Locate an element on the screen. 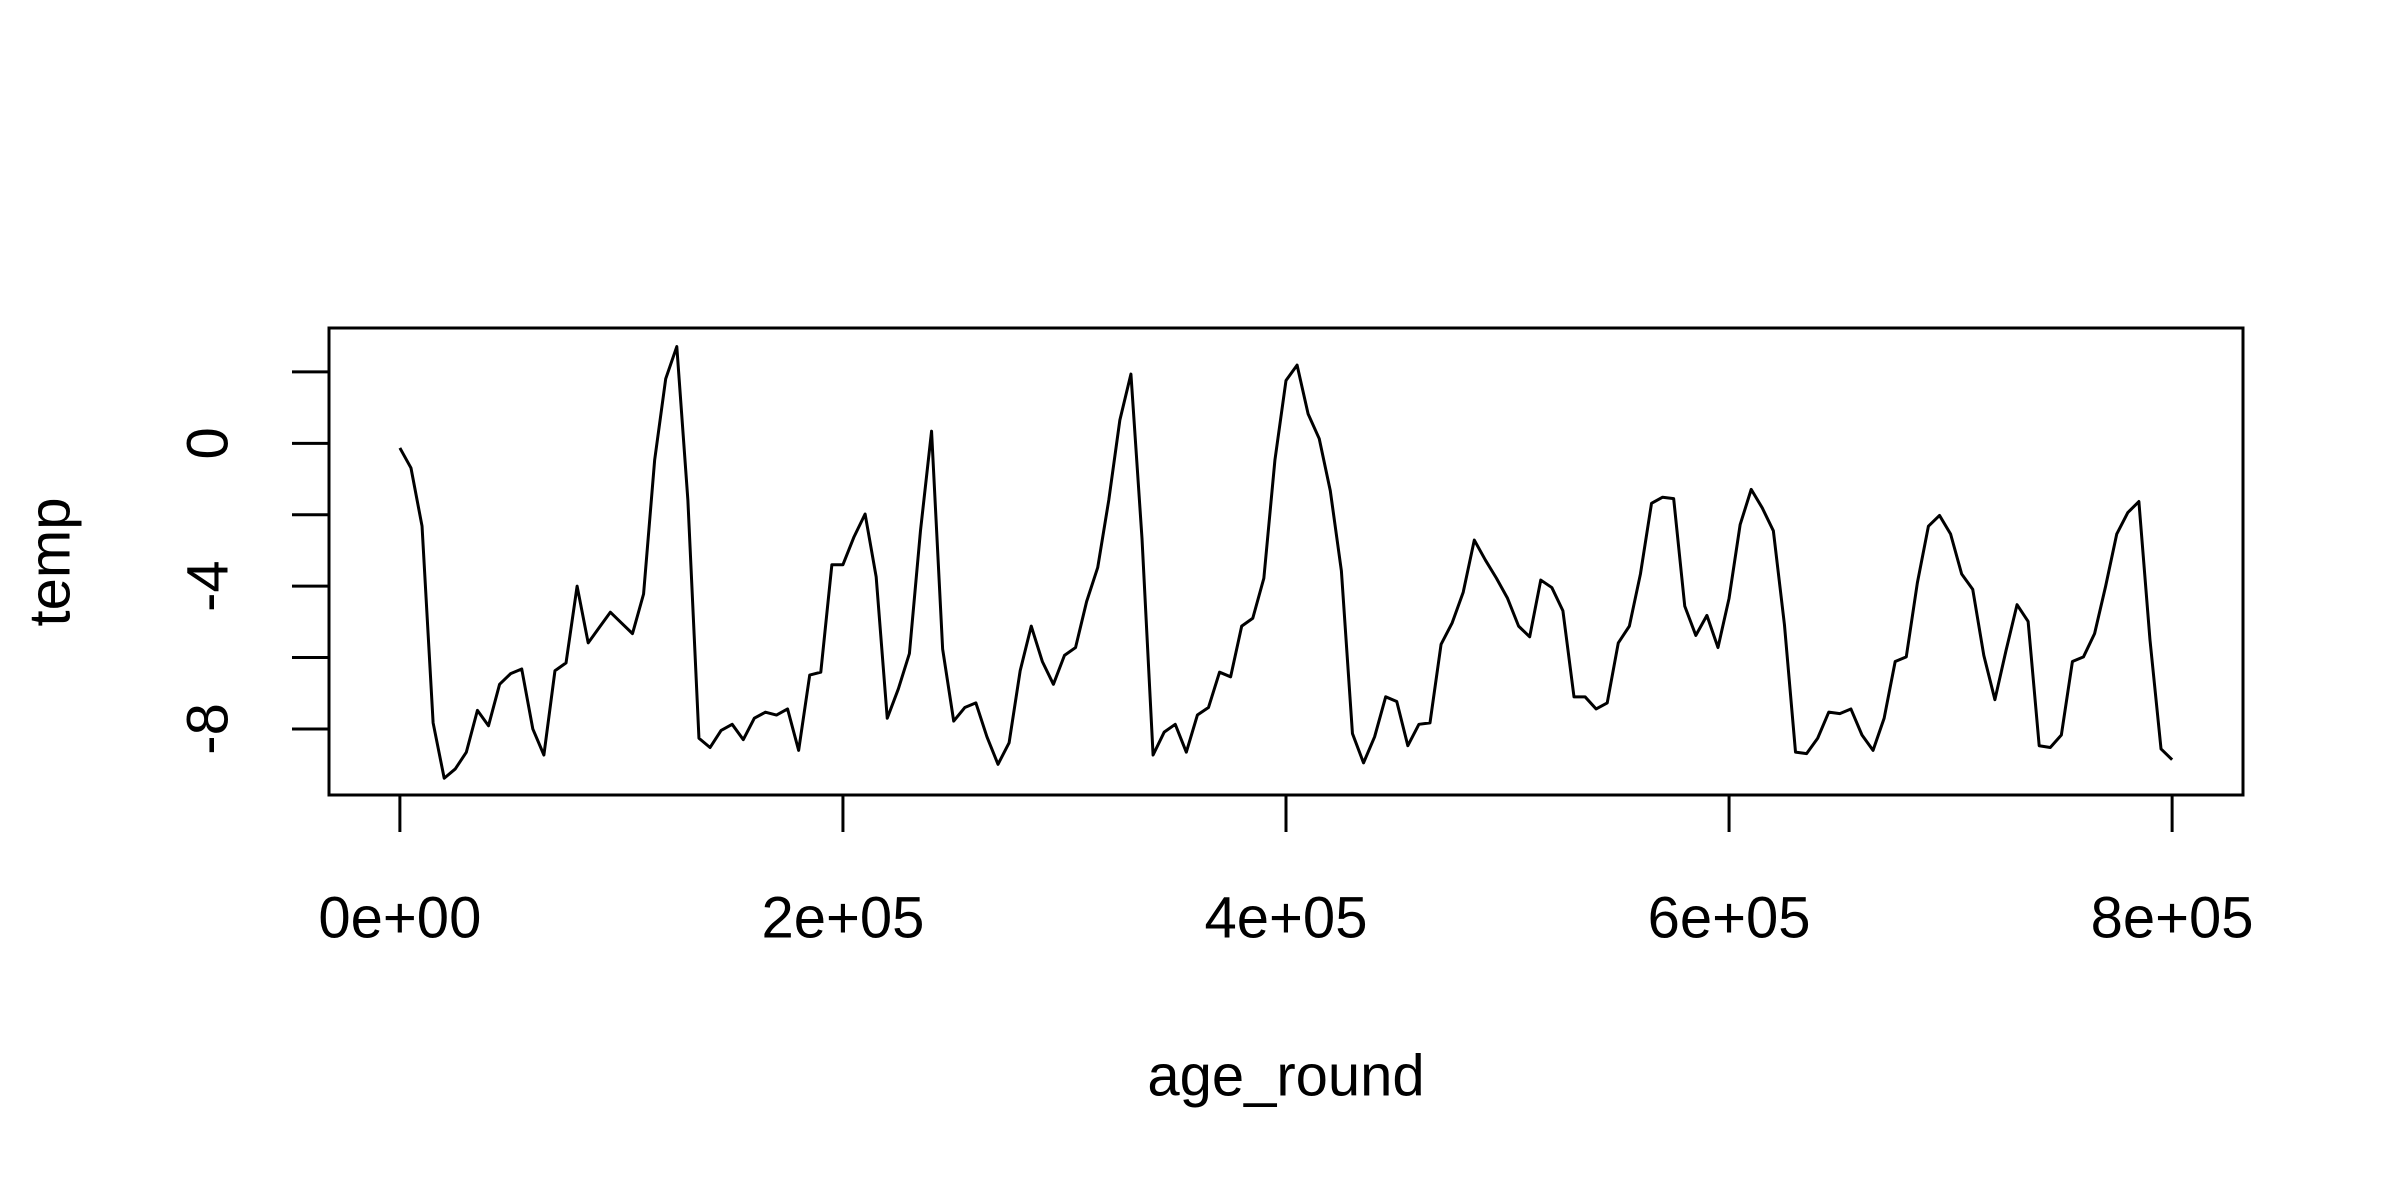  x-tick-label: 8e+05 is located at coordinates (2172, 917).